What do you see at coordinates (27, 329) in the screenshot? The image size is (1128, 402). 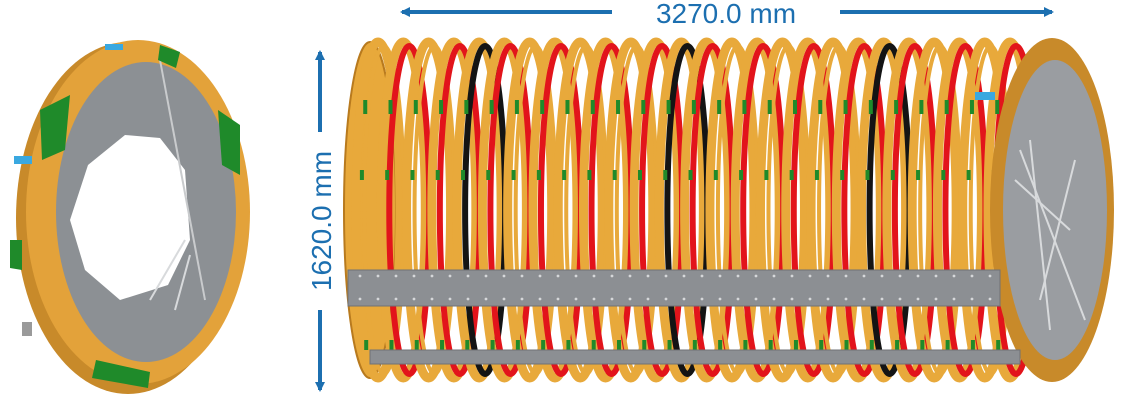 I see `end-ring-lug` at bounding box center [27, 329].